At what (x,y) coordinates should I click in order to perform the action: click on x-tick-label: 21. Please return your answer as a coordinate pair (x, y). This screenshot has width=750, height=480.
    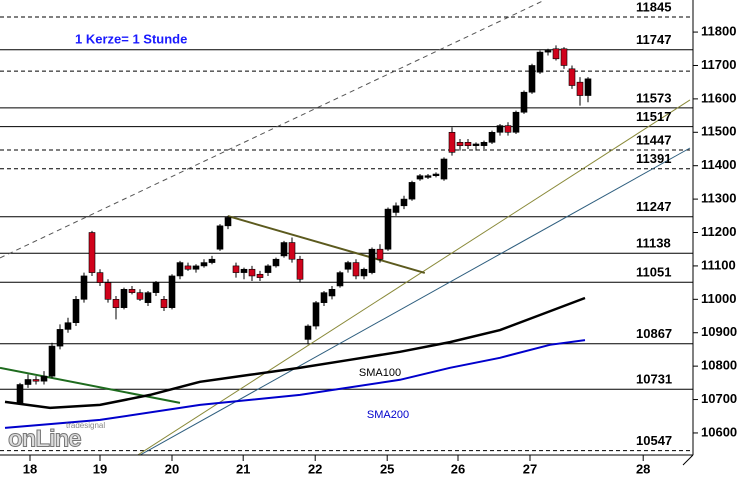
    Looking at the image, I should click on (243, 468).